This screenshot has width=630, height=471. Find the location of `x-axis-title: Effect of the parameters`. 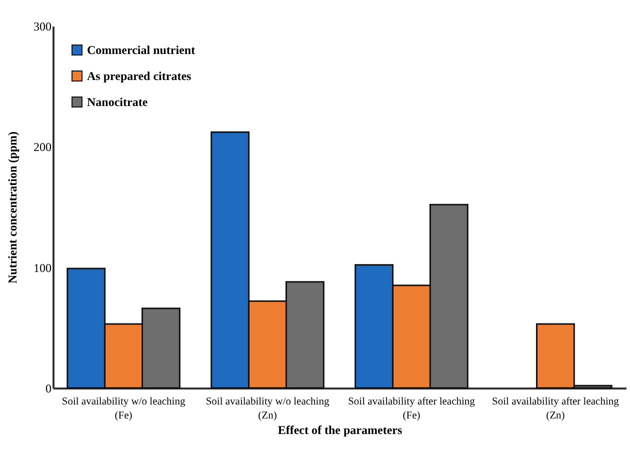

x-axis-title: Effect of the parameters is located at coordinates (340, 430).